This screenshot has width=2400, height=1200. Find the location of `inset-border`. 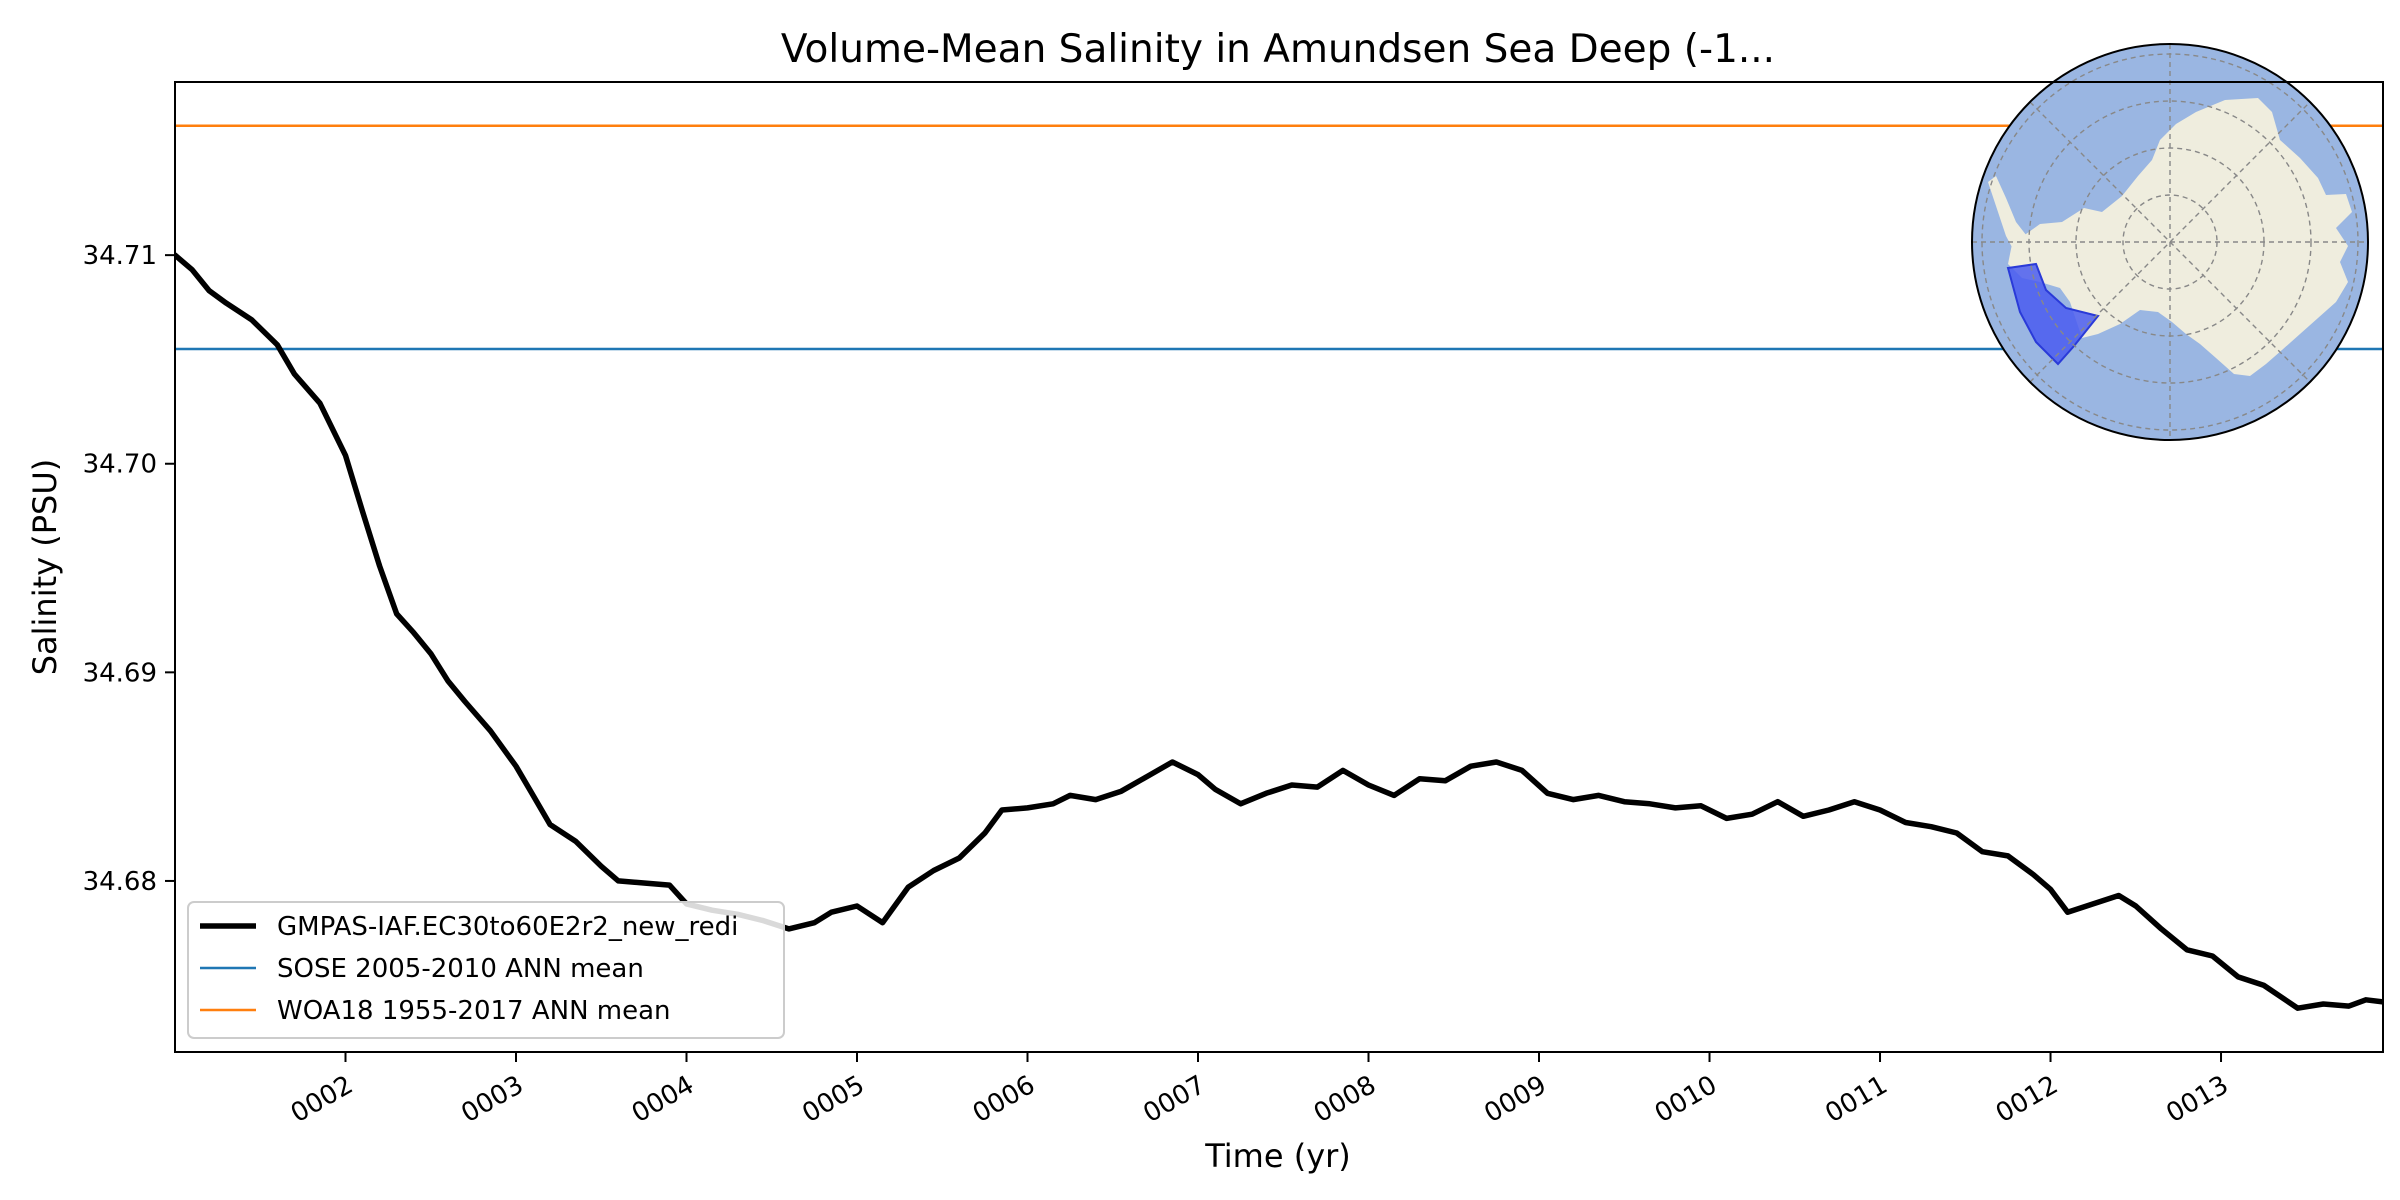

inset-border is located at coordinates (2170, 242).